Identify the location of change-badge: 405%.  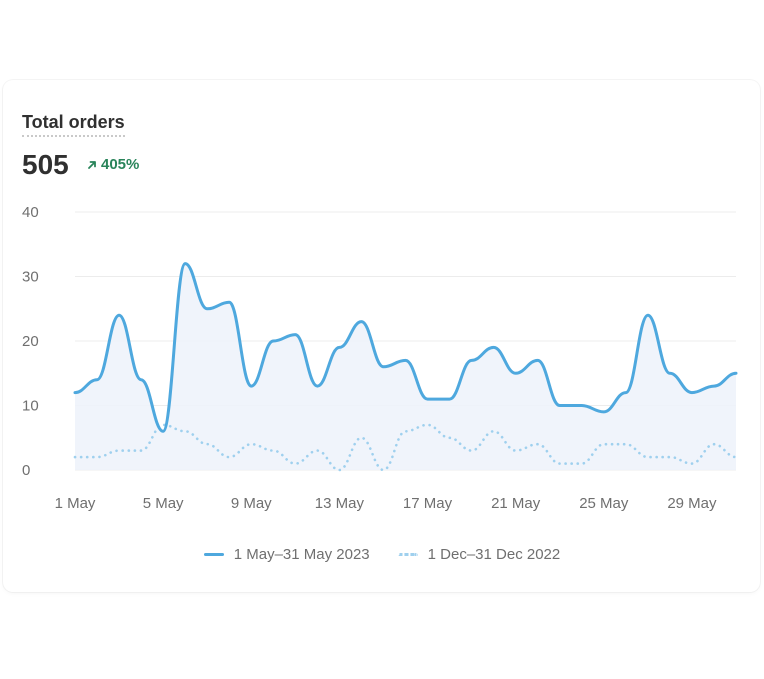
(112, 165).